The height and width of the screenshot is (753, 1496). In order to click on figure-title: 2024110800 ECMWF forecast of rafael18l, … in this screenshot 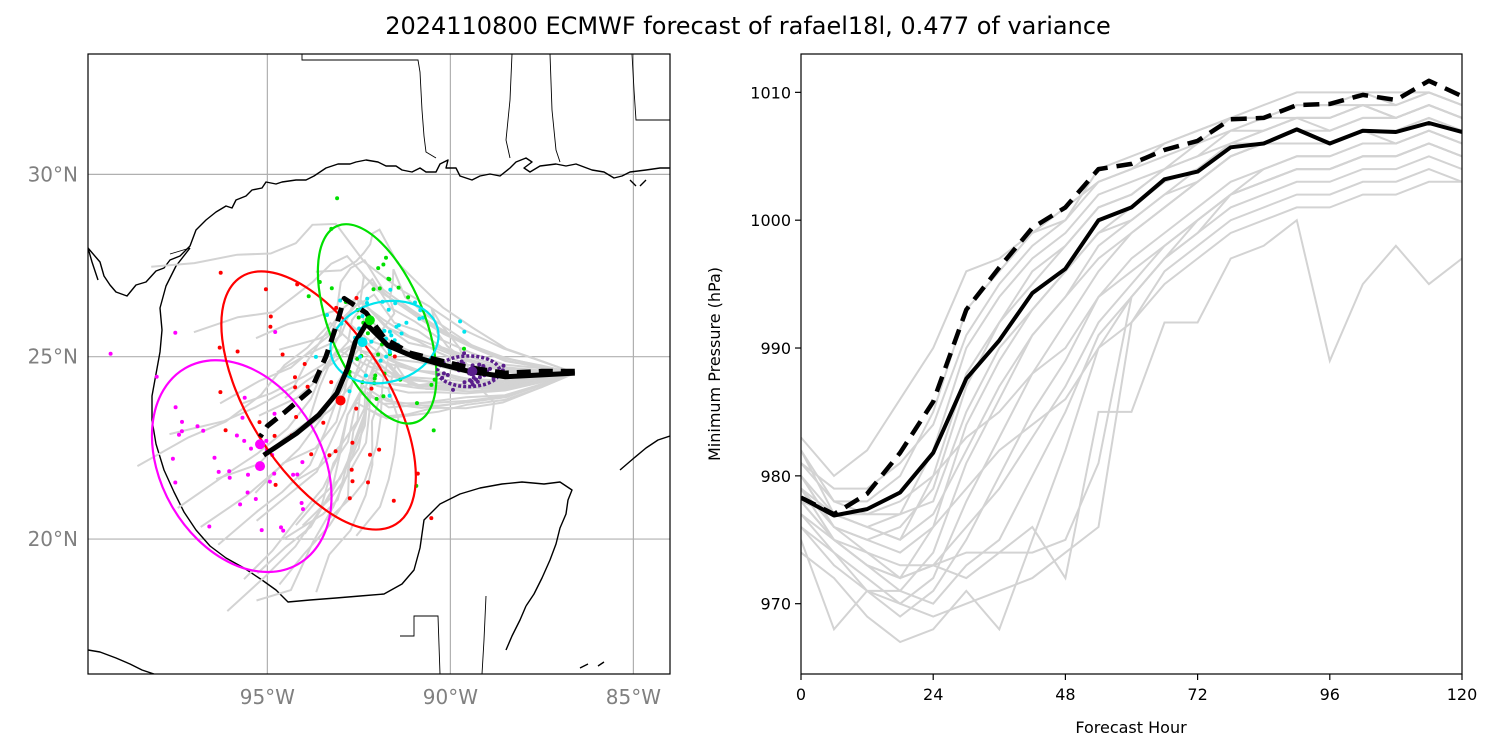, I will do `click(748, 26)`.